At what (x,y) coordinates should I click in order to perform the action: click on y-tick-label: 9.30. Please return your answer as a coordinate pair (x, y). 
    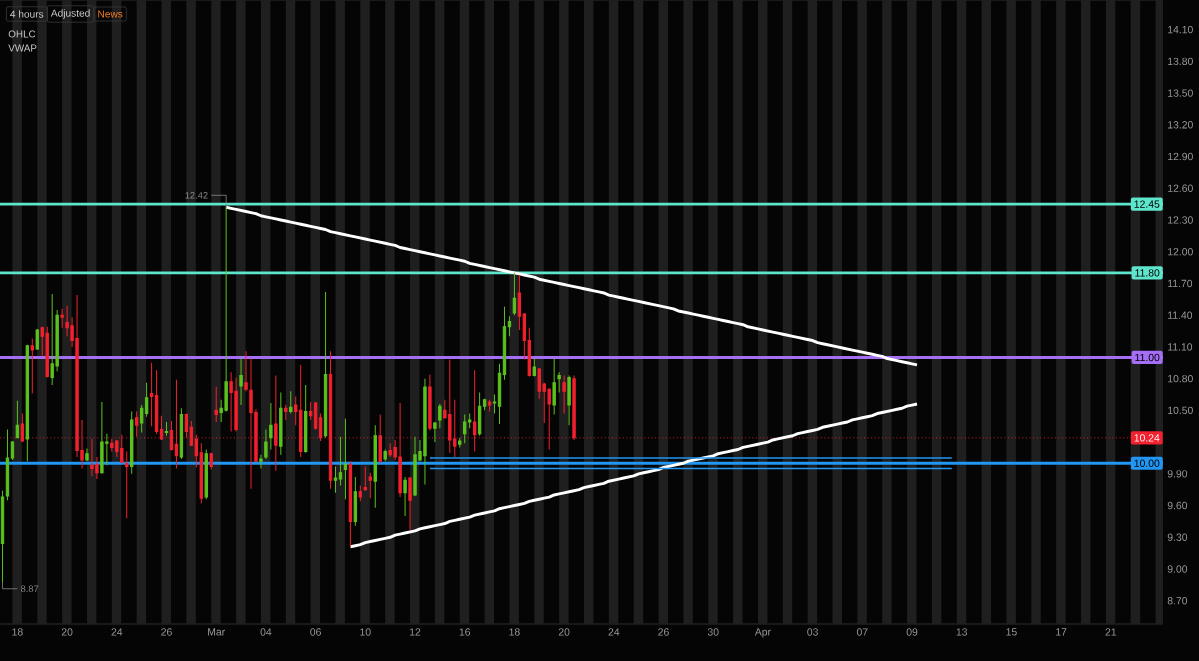
    Looking at the image, I should click on (1177, 537).